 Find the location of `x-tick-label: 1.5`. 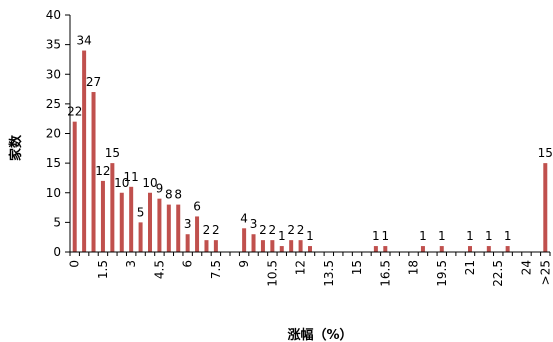

x-tick-label: 1.5 is located at coordinates (103, 269).